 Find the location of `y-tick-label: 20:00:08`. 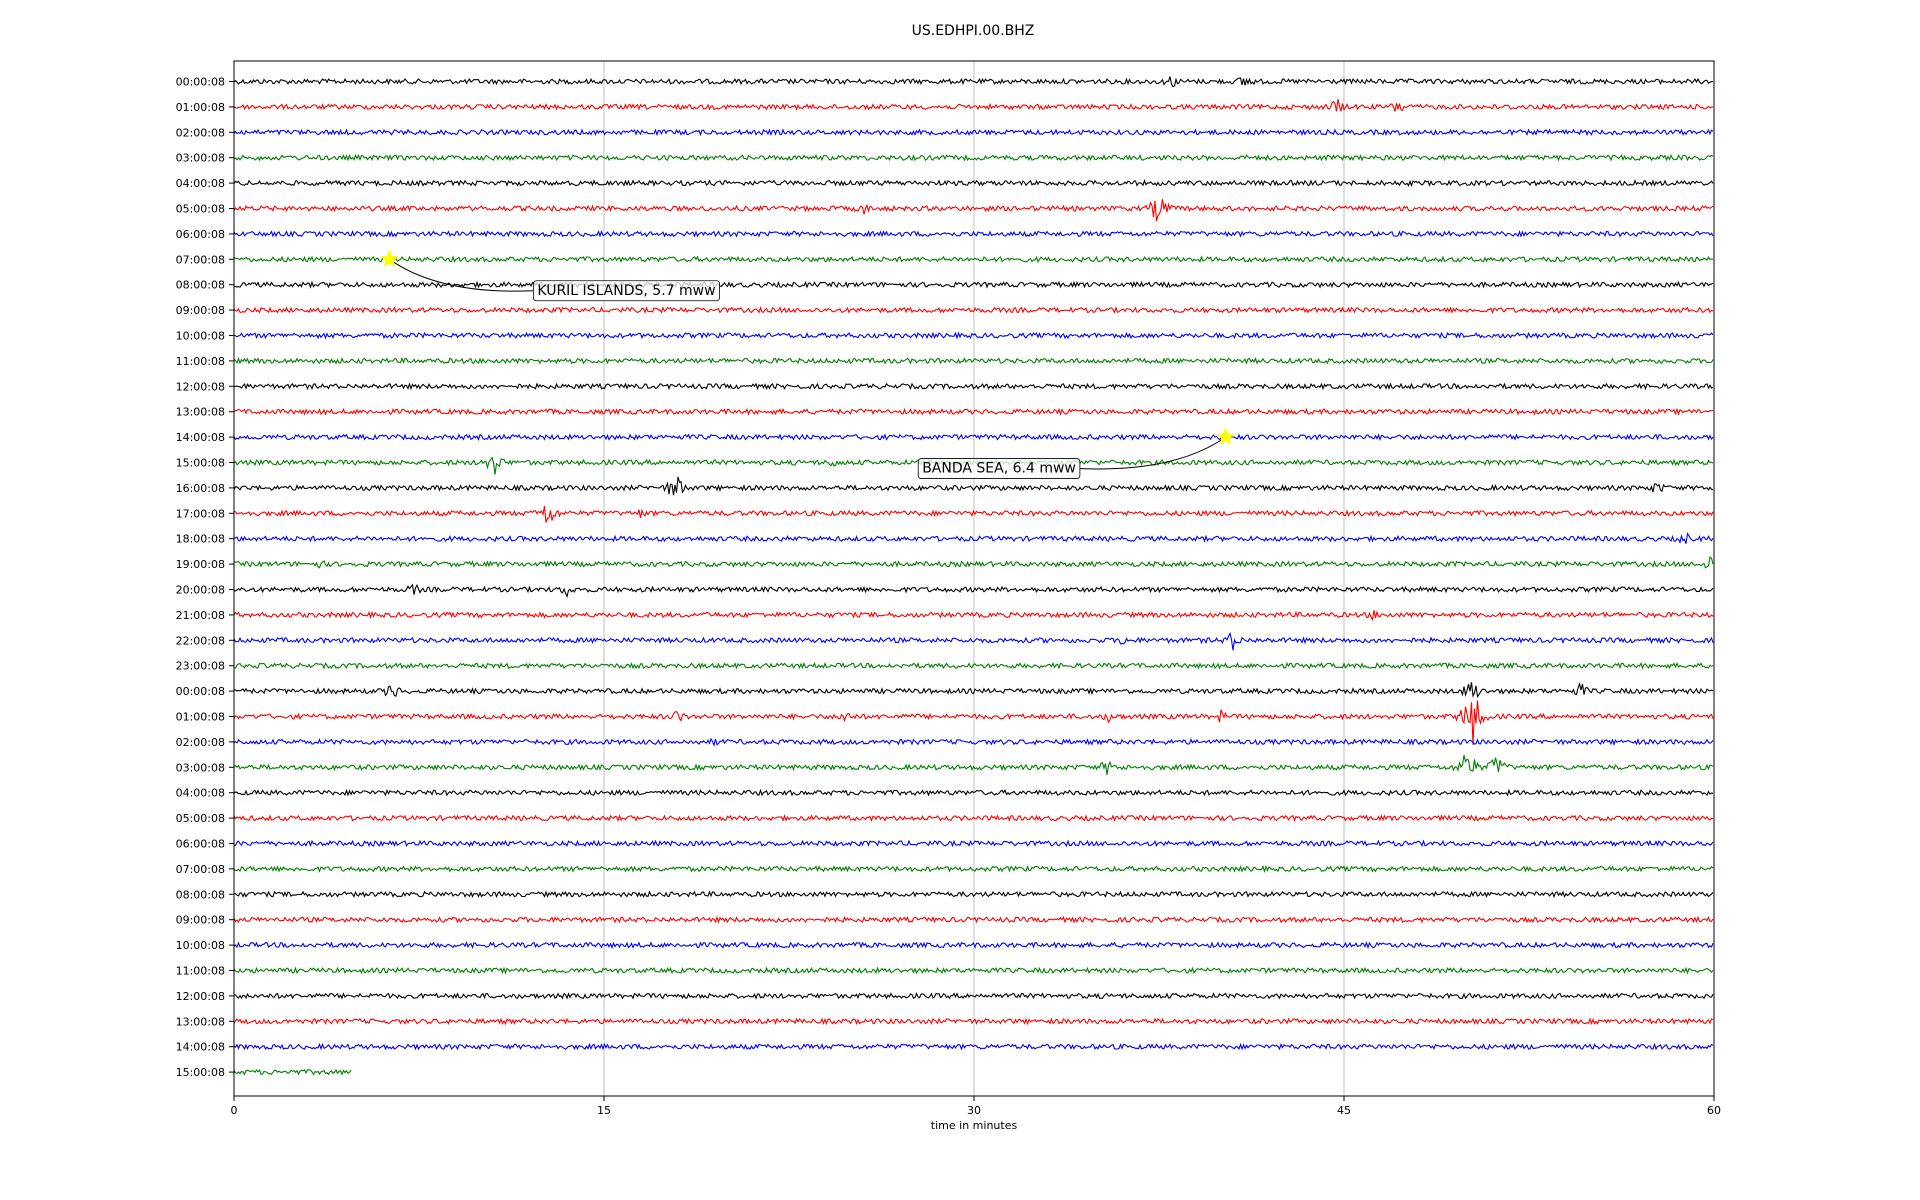

y-tick-label: 20:00:08 is located at coordinates (200, 590).